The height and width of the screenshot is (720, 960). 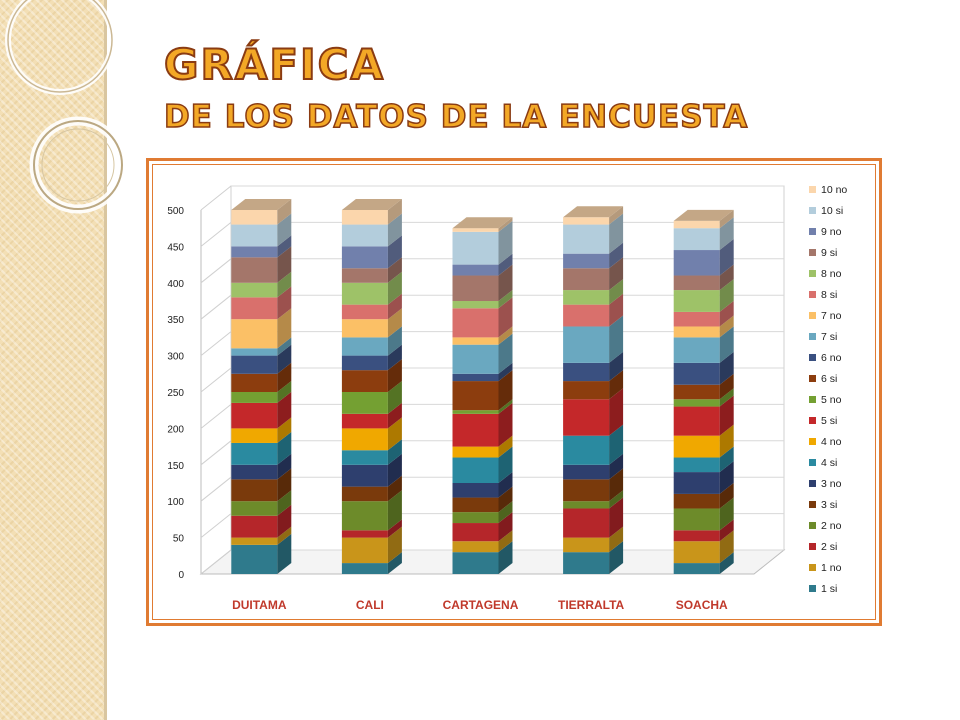 What do you see at coordinates (834, 190) in the screenshot?
I see `legend-label: 10 no` at bounding box center [834, 190].